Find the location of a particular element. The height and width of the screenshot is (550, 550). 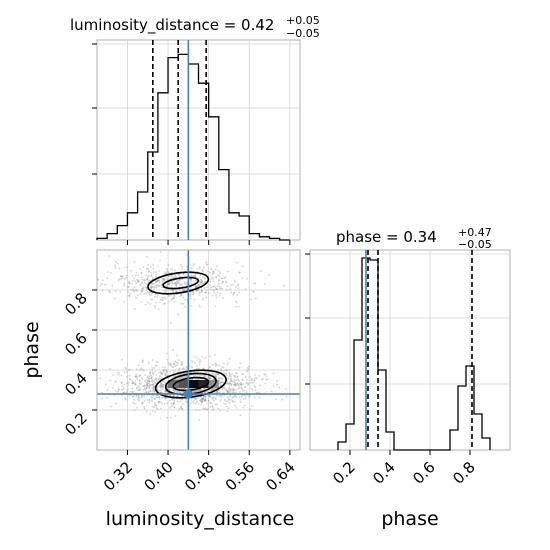

d2-ytick-label-2: 0.6 is located at coordinates (76, 344).